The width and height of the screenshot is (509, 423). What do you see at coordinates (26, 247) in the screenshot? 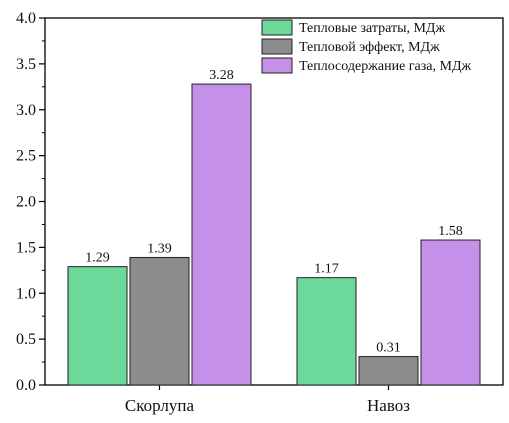
I see `y-tick-label: 1.5` at bounding box center [26, 247].